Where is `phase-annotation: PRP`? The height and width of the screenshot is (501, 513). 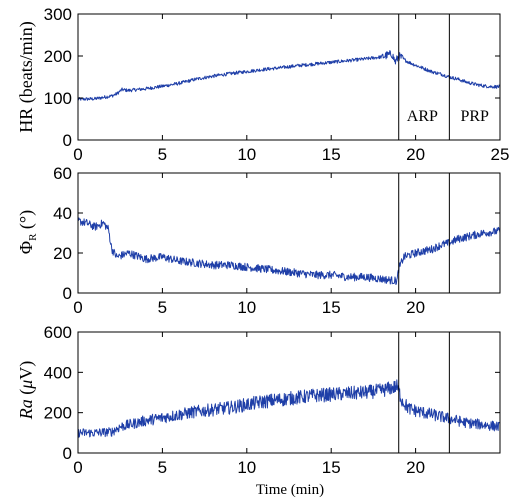 phase-annotation: PRP is located at coordinates (474, 116).